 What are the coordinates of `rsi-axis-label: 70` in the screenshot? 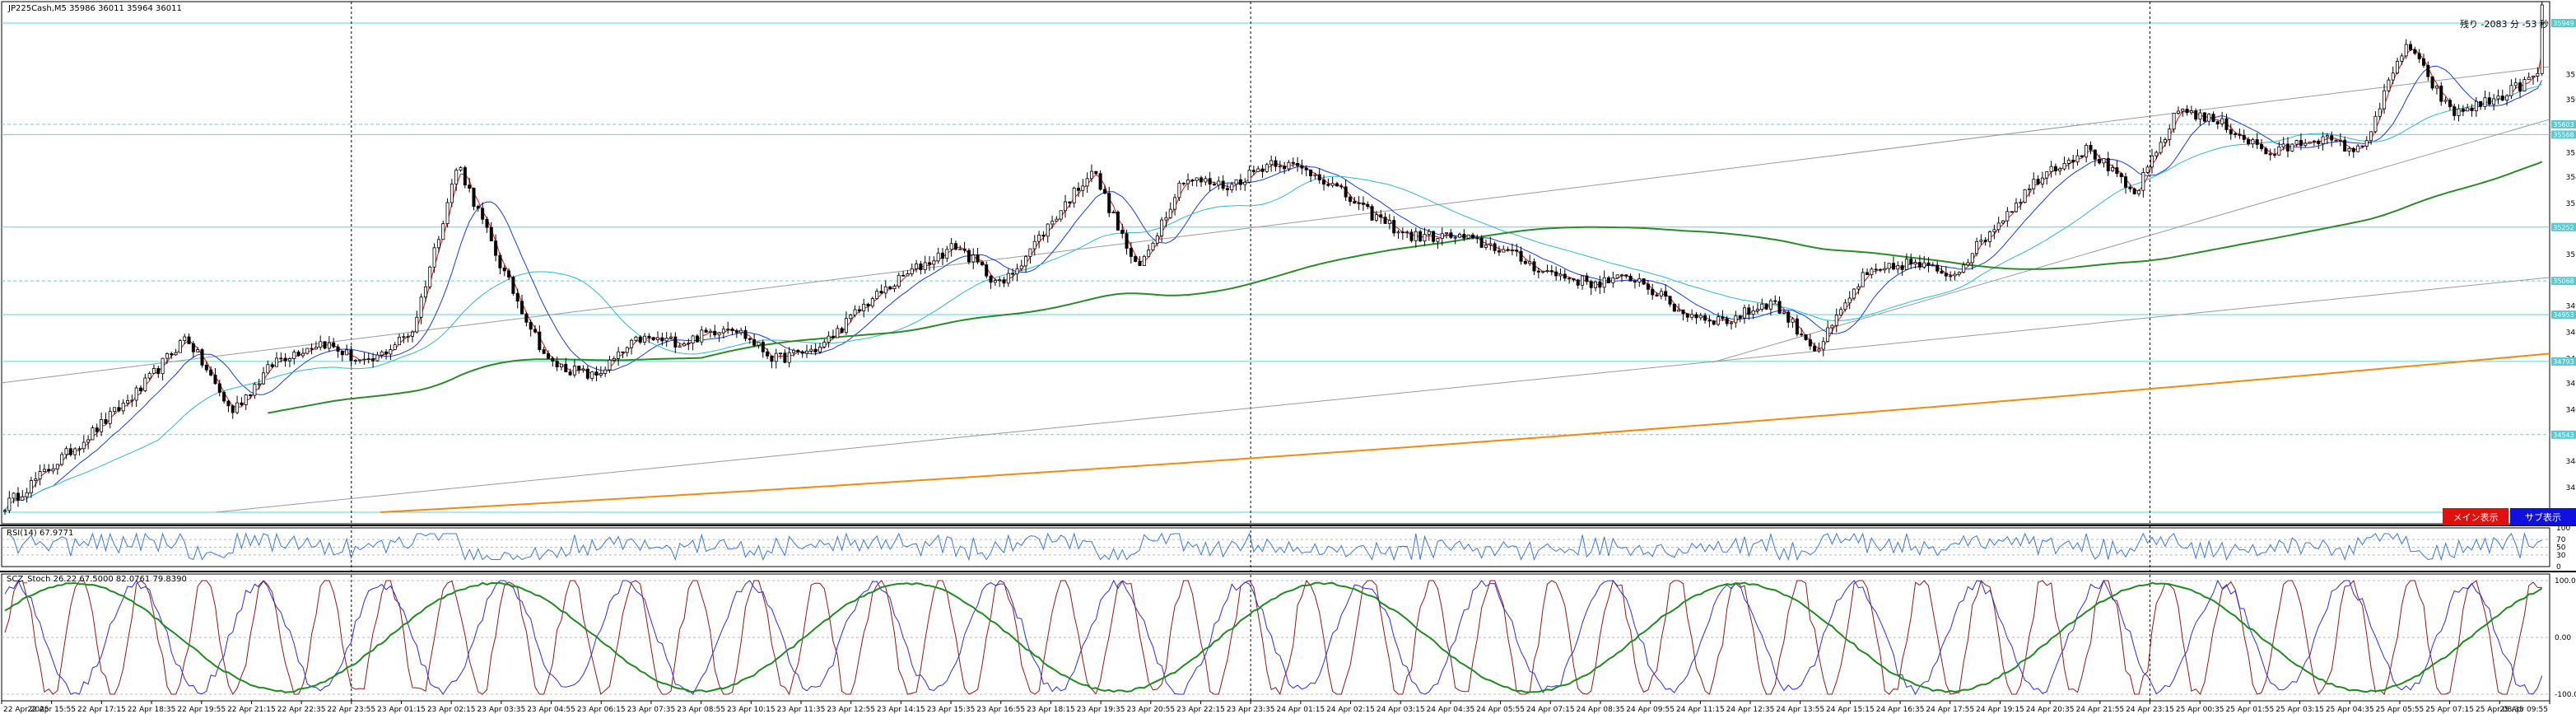 It's located at (2561, 540).